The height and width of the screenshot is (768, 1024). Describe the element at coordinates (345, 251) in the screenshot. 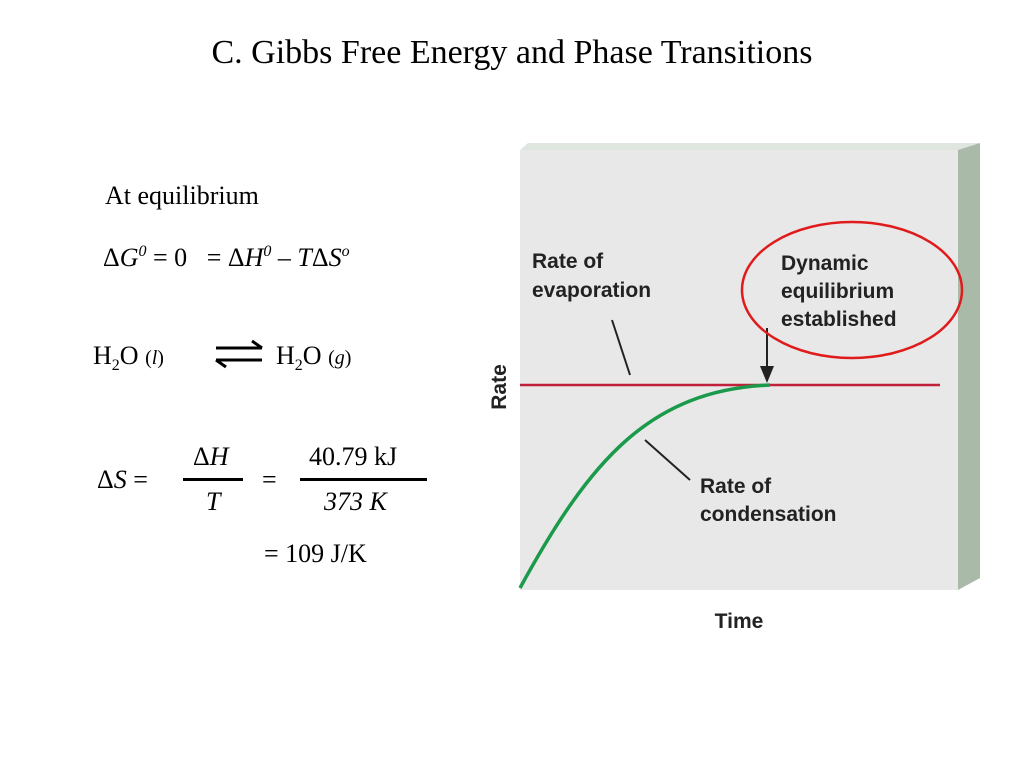

I see `eq-part: o` at that location.